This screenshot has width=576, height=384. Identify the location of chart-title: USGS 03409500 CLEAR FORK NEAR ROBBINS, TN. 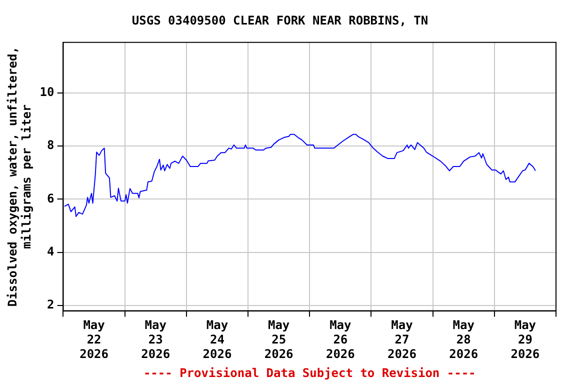
(280, 20).